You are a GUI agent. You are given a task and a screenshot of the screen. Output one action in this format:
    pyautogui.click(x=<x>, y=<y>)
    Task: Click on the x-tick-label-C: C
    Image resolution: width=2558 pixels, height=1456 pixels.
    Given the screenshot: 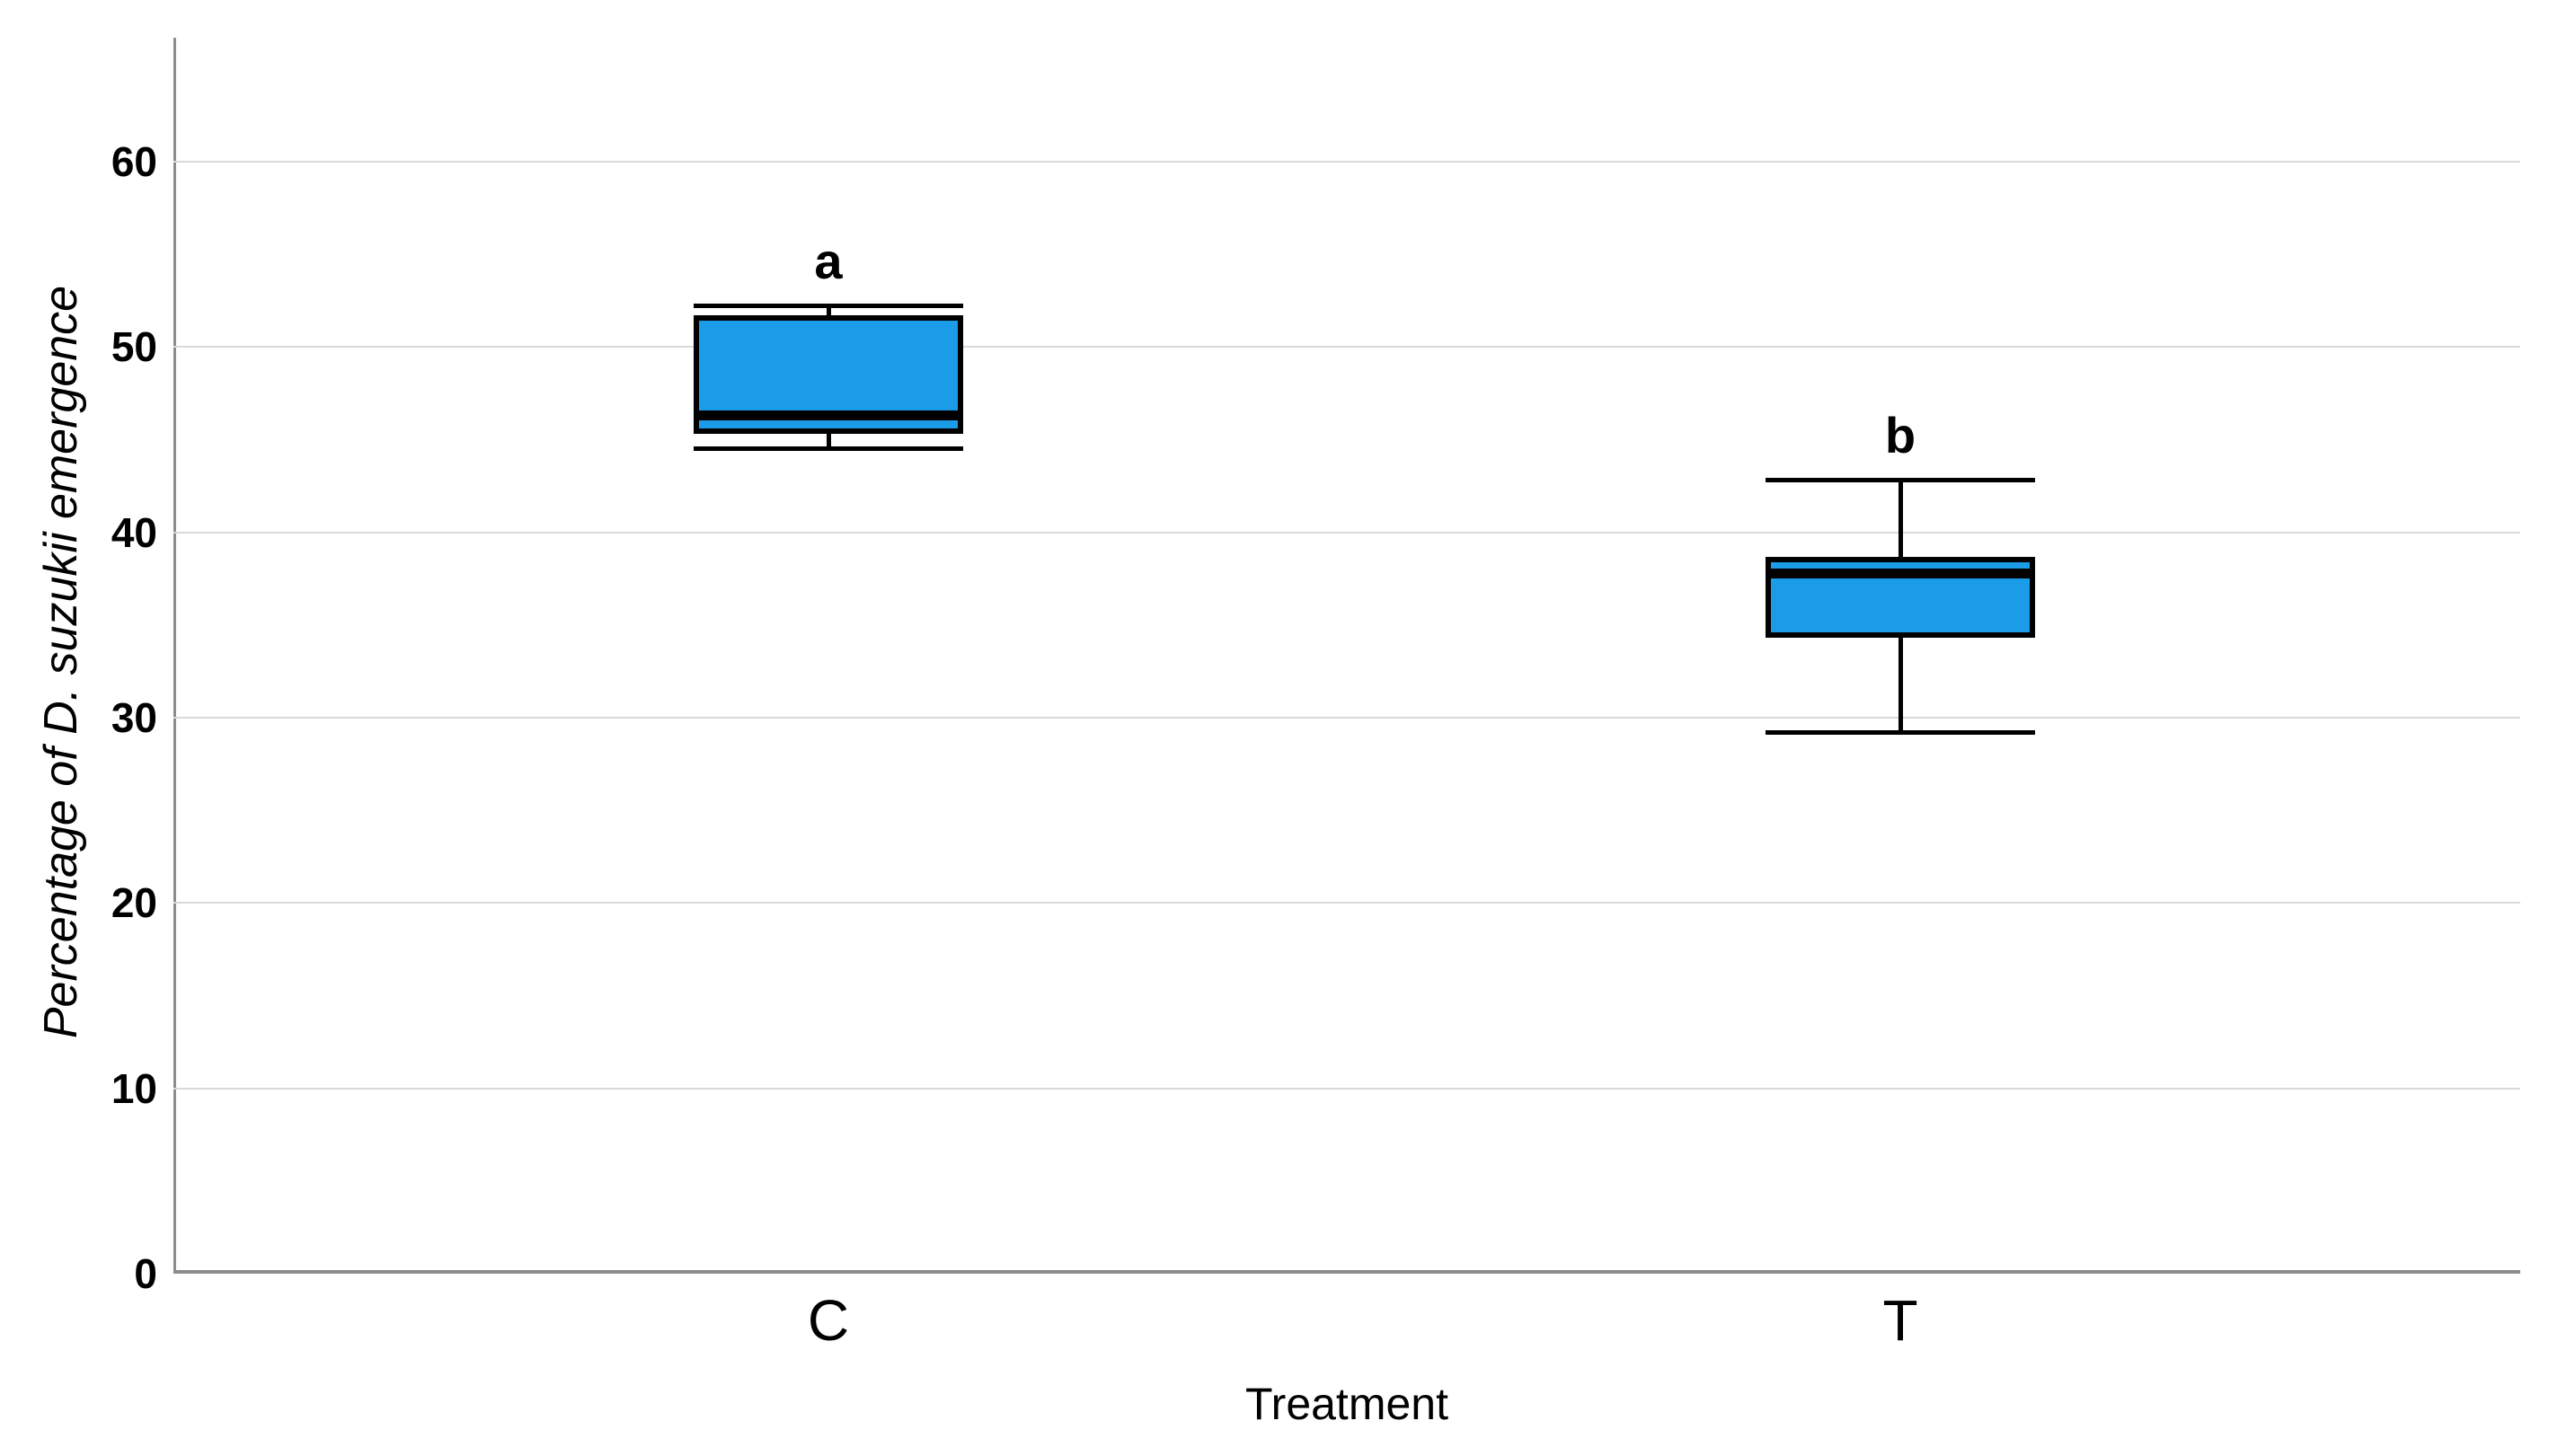 What is the action you would take?
    pyautogui.click(x=828, y=1320)
    